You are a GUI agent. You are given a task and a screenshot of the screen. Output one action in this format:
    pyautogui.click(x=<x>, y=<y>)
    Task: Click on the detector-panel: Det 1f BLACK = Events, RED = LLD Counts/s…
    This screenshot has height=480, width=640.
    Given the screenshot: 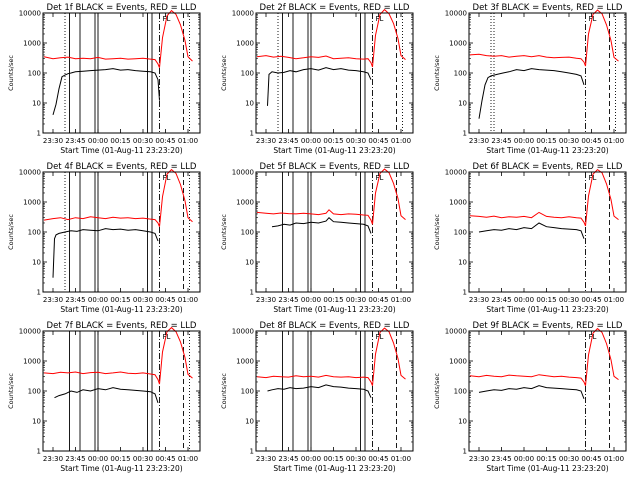 What is the action you would take?
    pyautogui.click(x=104, y=79)
    